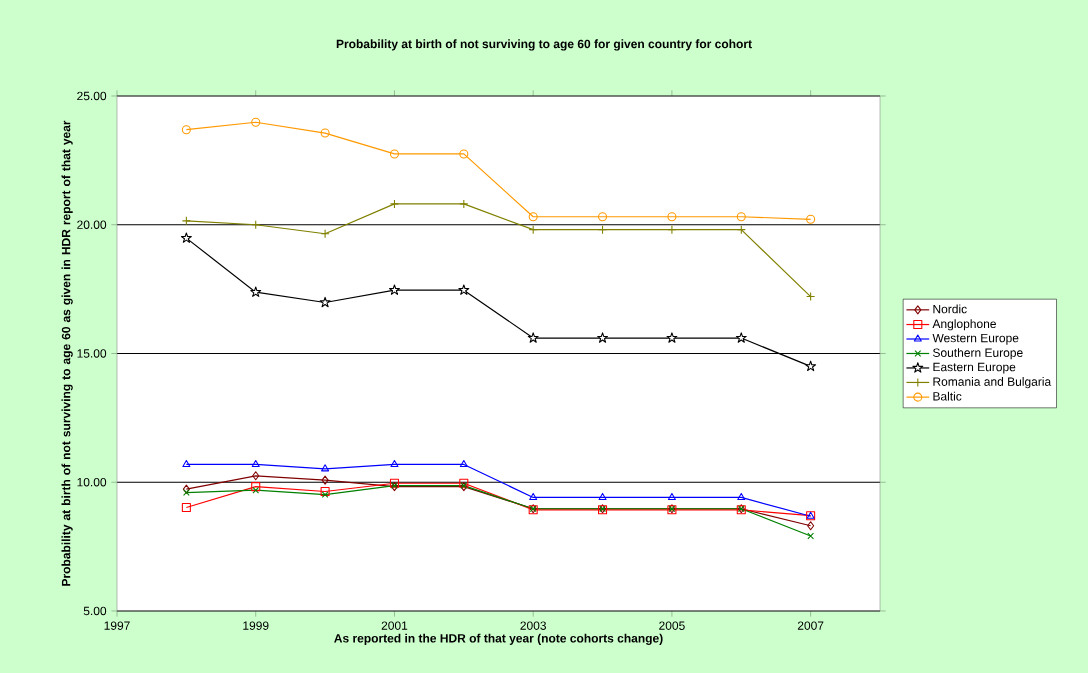  What do you see at coordinates (394, 625) in the screenshot?
I see `x-tick-label: 2001` at bounding box center [394, 625].